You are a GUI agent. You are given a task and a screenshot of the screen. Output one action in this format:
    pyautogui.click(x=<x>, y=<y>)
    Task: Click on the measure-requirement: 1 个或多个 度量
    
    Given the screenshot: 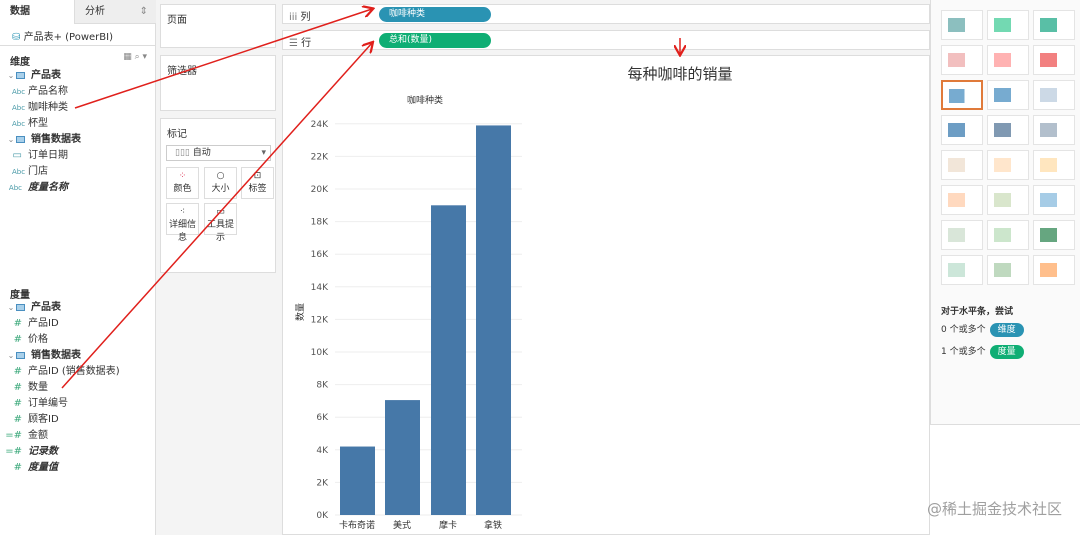 What is the action you would take?
    pyautogui.click(x=982, y=351)
    